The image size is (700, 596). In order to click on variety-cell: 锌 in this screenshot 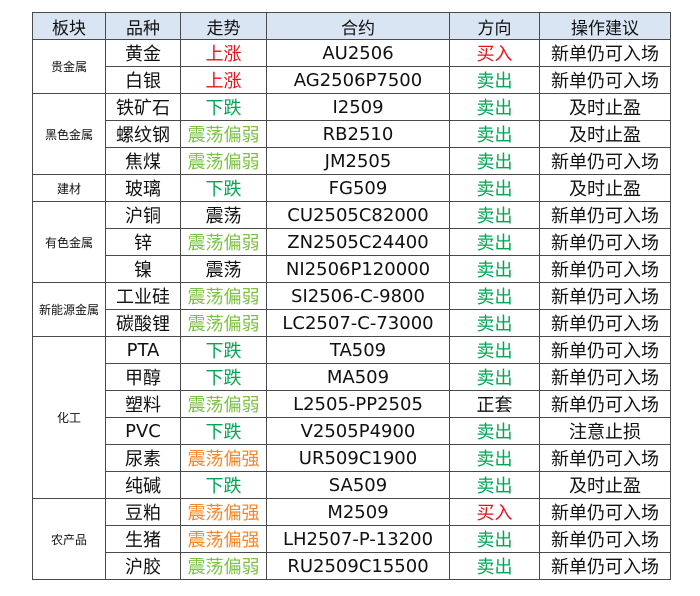, I will do `click(143, 242)`.